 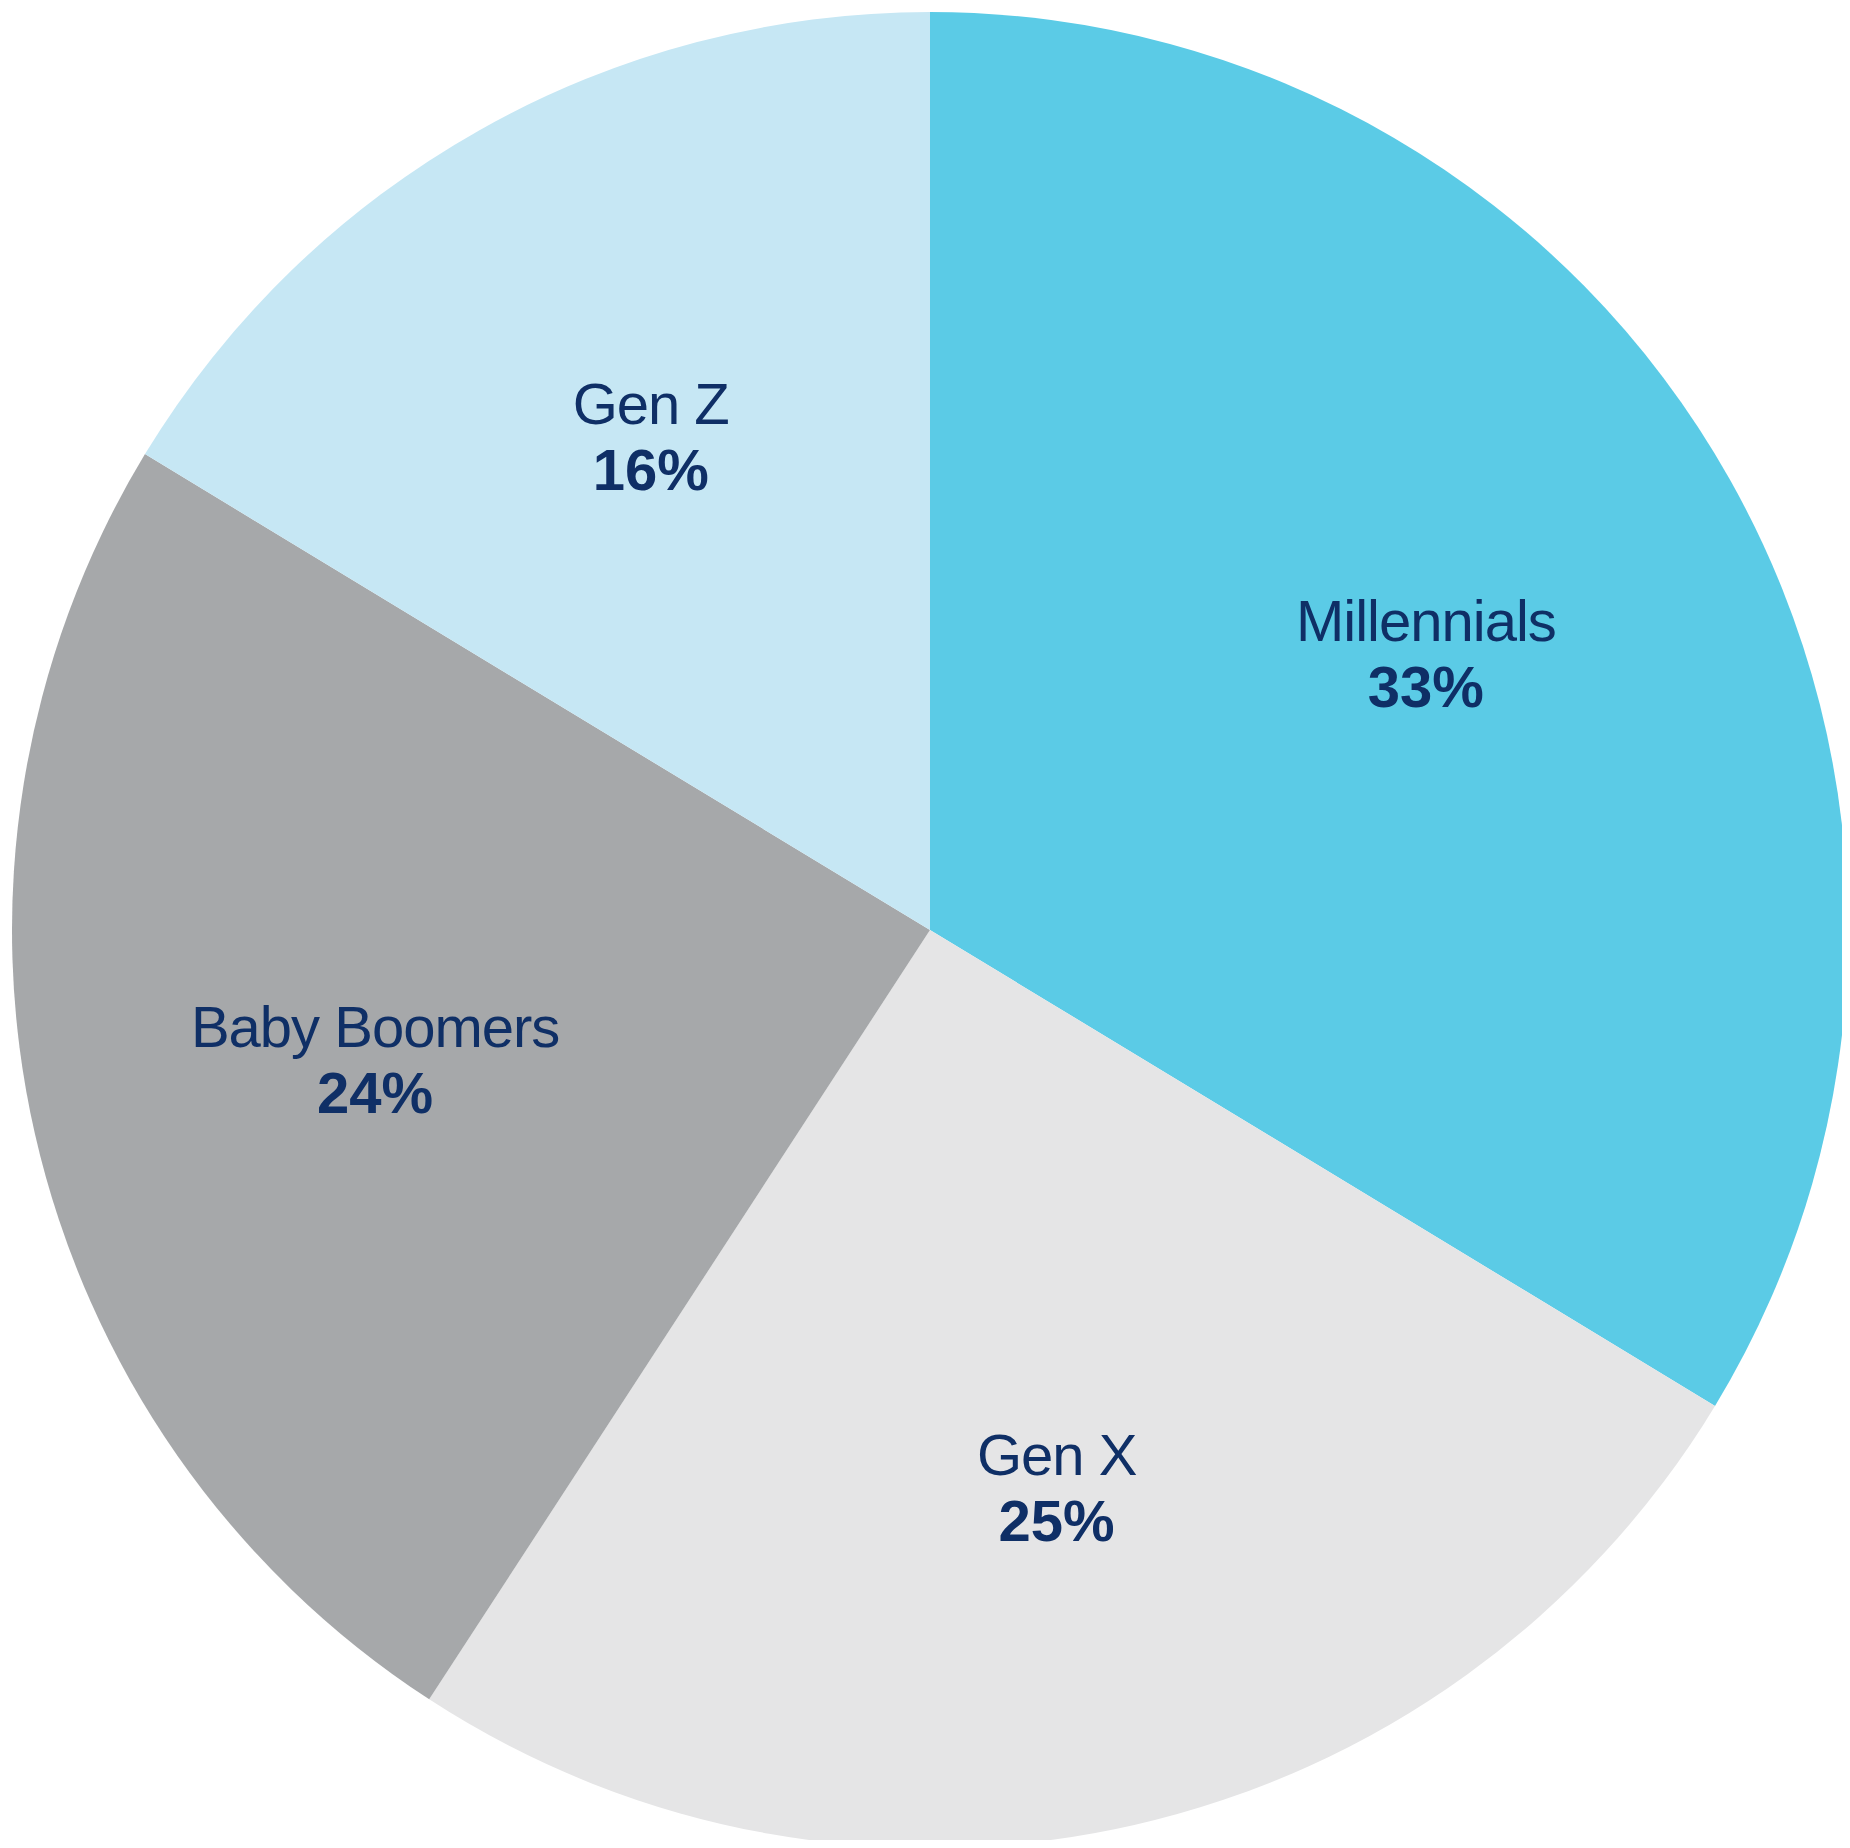 What do you see at coordinates (1425, 686) in the screenshot?
I see `data-label: 33%` at bounding box center [1425, 686].